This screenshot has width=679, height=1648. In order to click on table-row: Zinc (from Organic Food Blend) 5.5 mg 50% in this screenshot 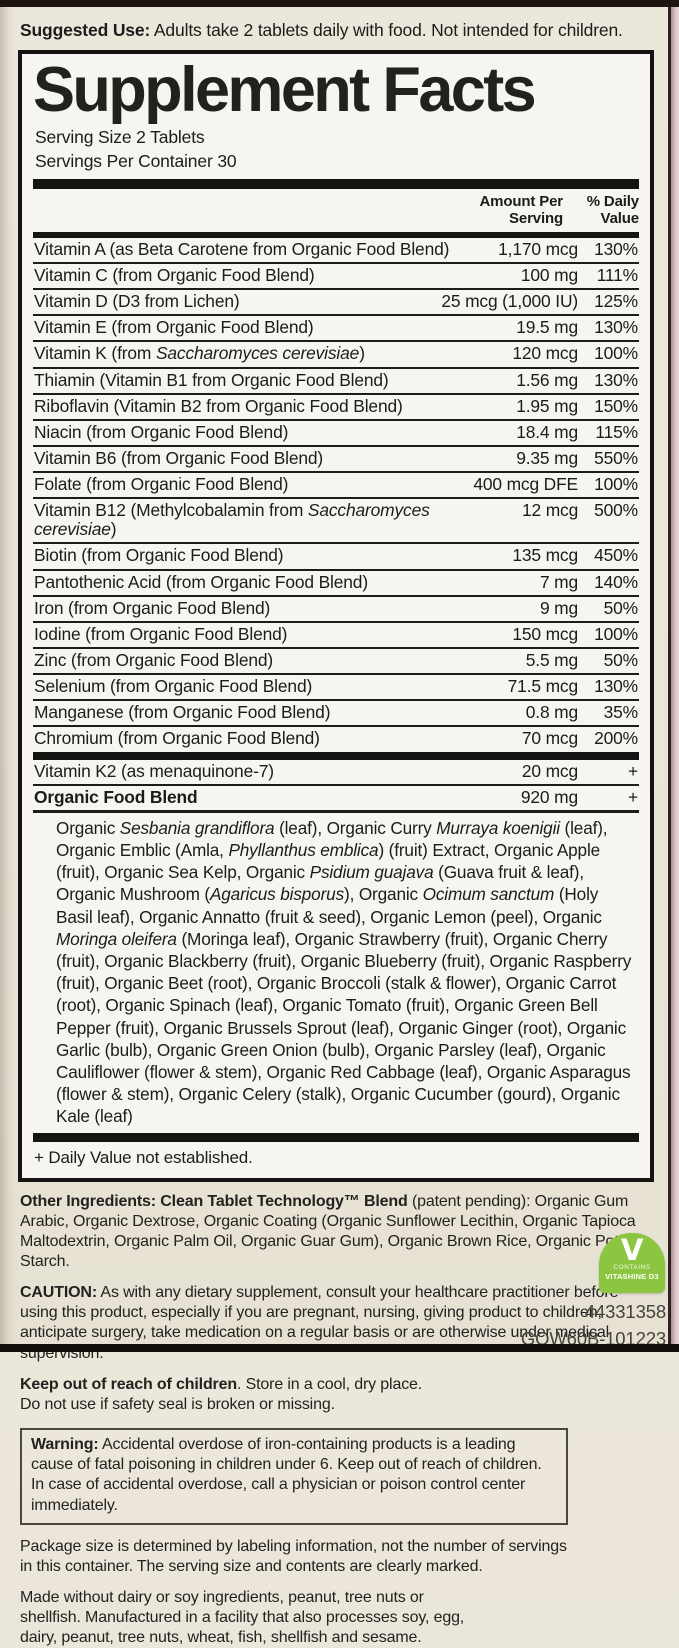, I will do `click(336, 660)`.